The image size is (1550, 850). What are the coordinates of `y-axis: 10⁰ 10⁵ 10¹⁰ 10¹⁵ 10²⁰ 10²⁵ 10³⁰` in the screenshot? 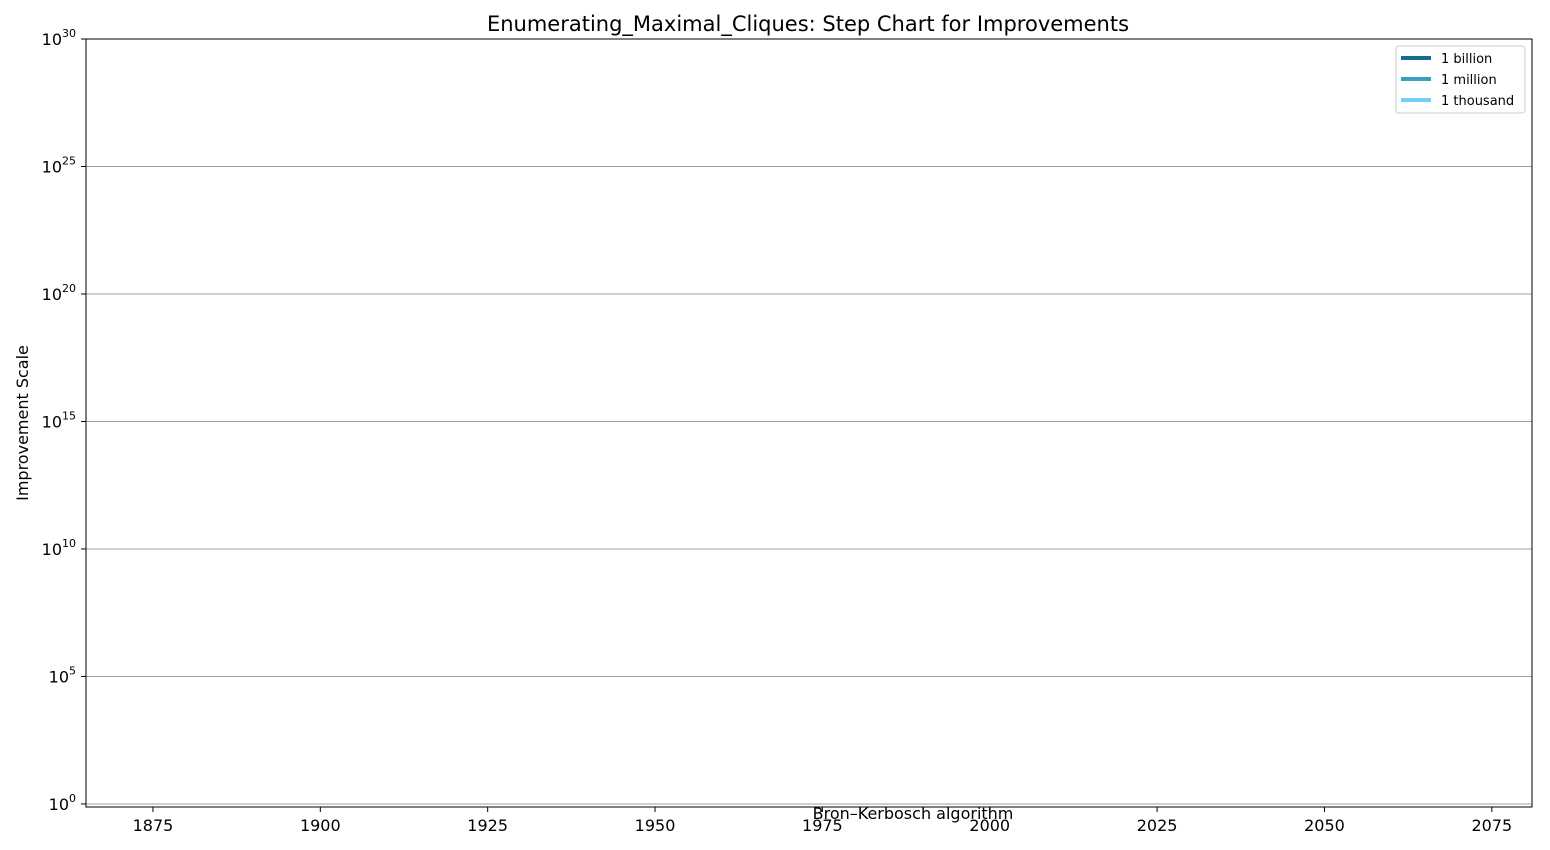 It's located at (64, 420).